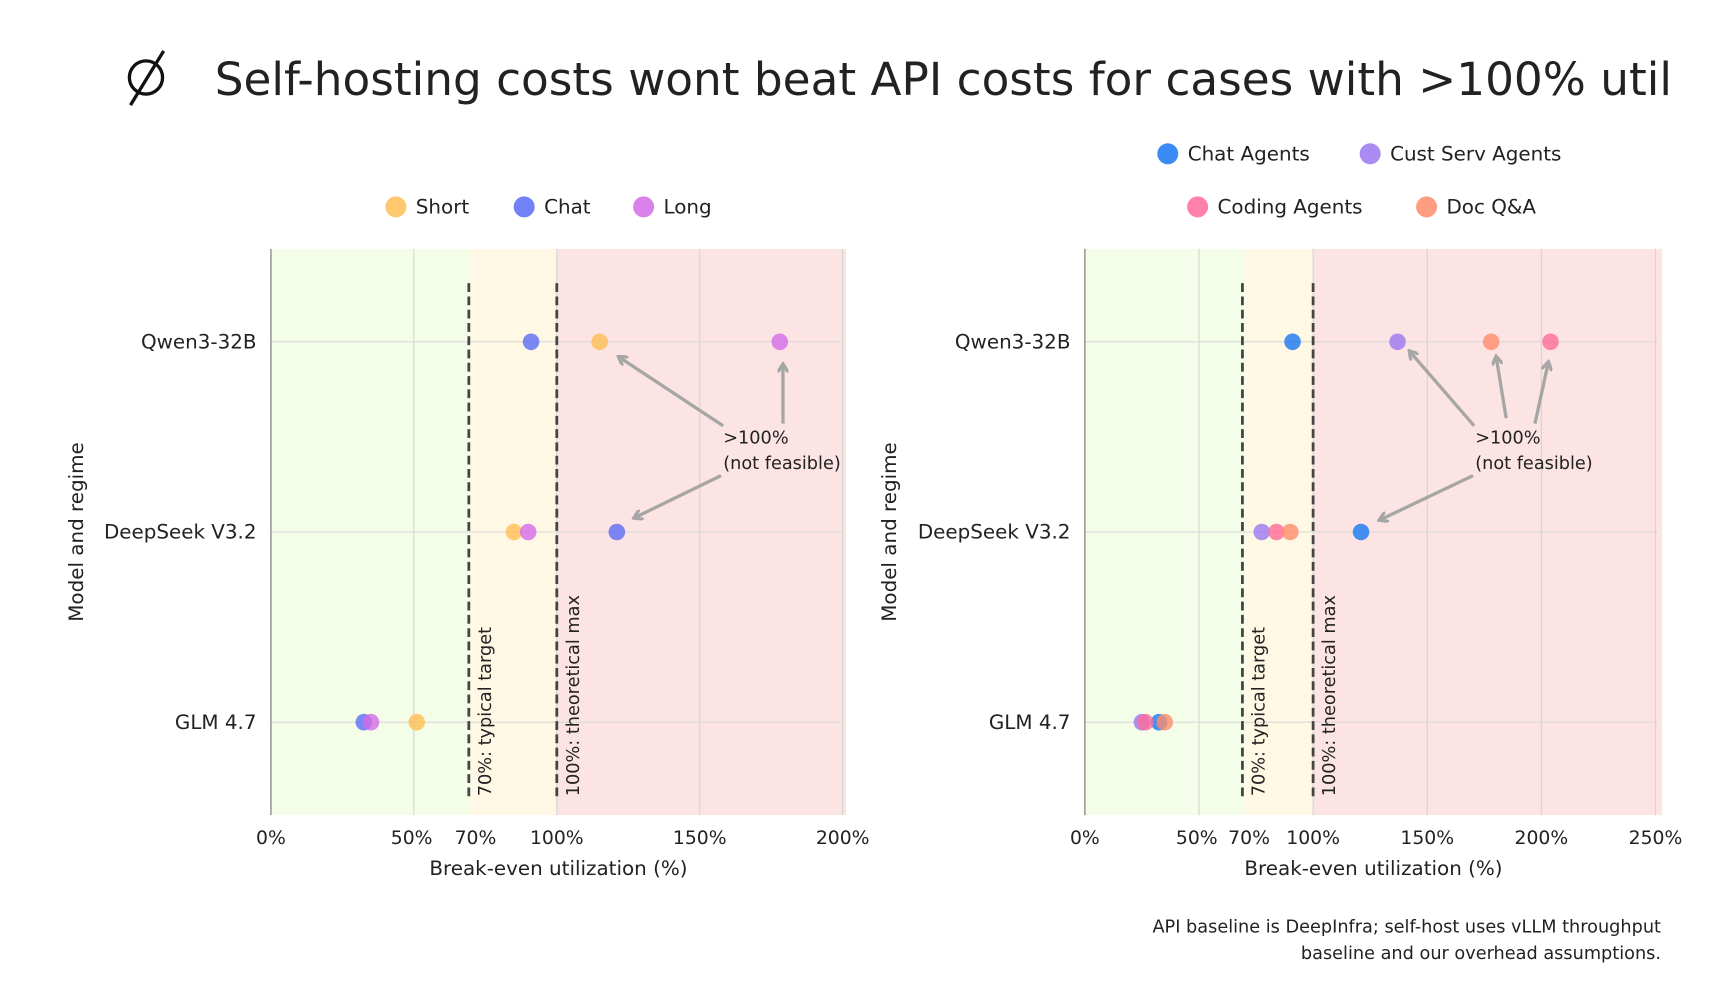  What do you see at coordinates (1475, 153) in the screenshot?
I see `legend-label: Cust Serv Agents` at bounding box center [1475, 153].